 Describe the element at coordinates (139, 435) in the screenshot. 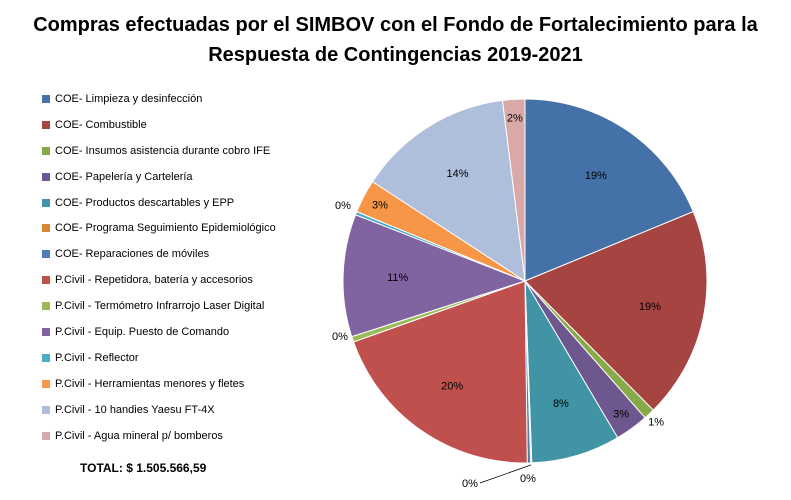

I see `legend-label: P.Civil - Agua mineral p/ bomberos` at that location.